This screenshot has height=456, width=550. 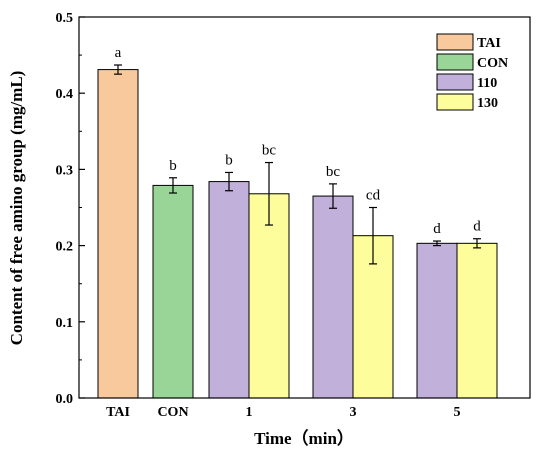 What do you see at coordinates (65, 247) in the screenshot?
I see `y-tick-label: 0.2` at bounding box center [65, 247].